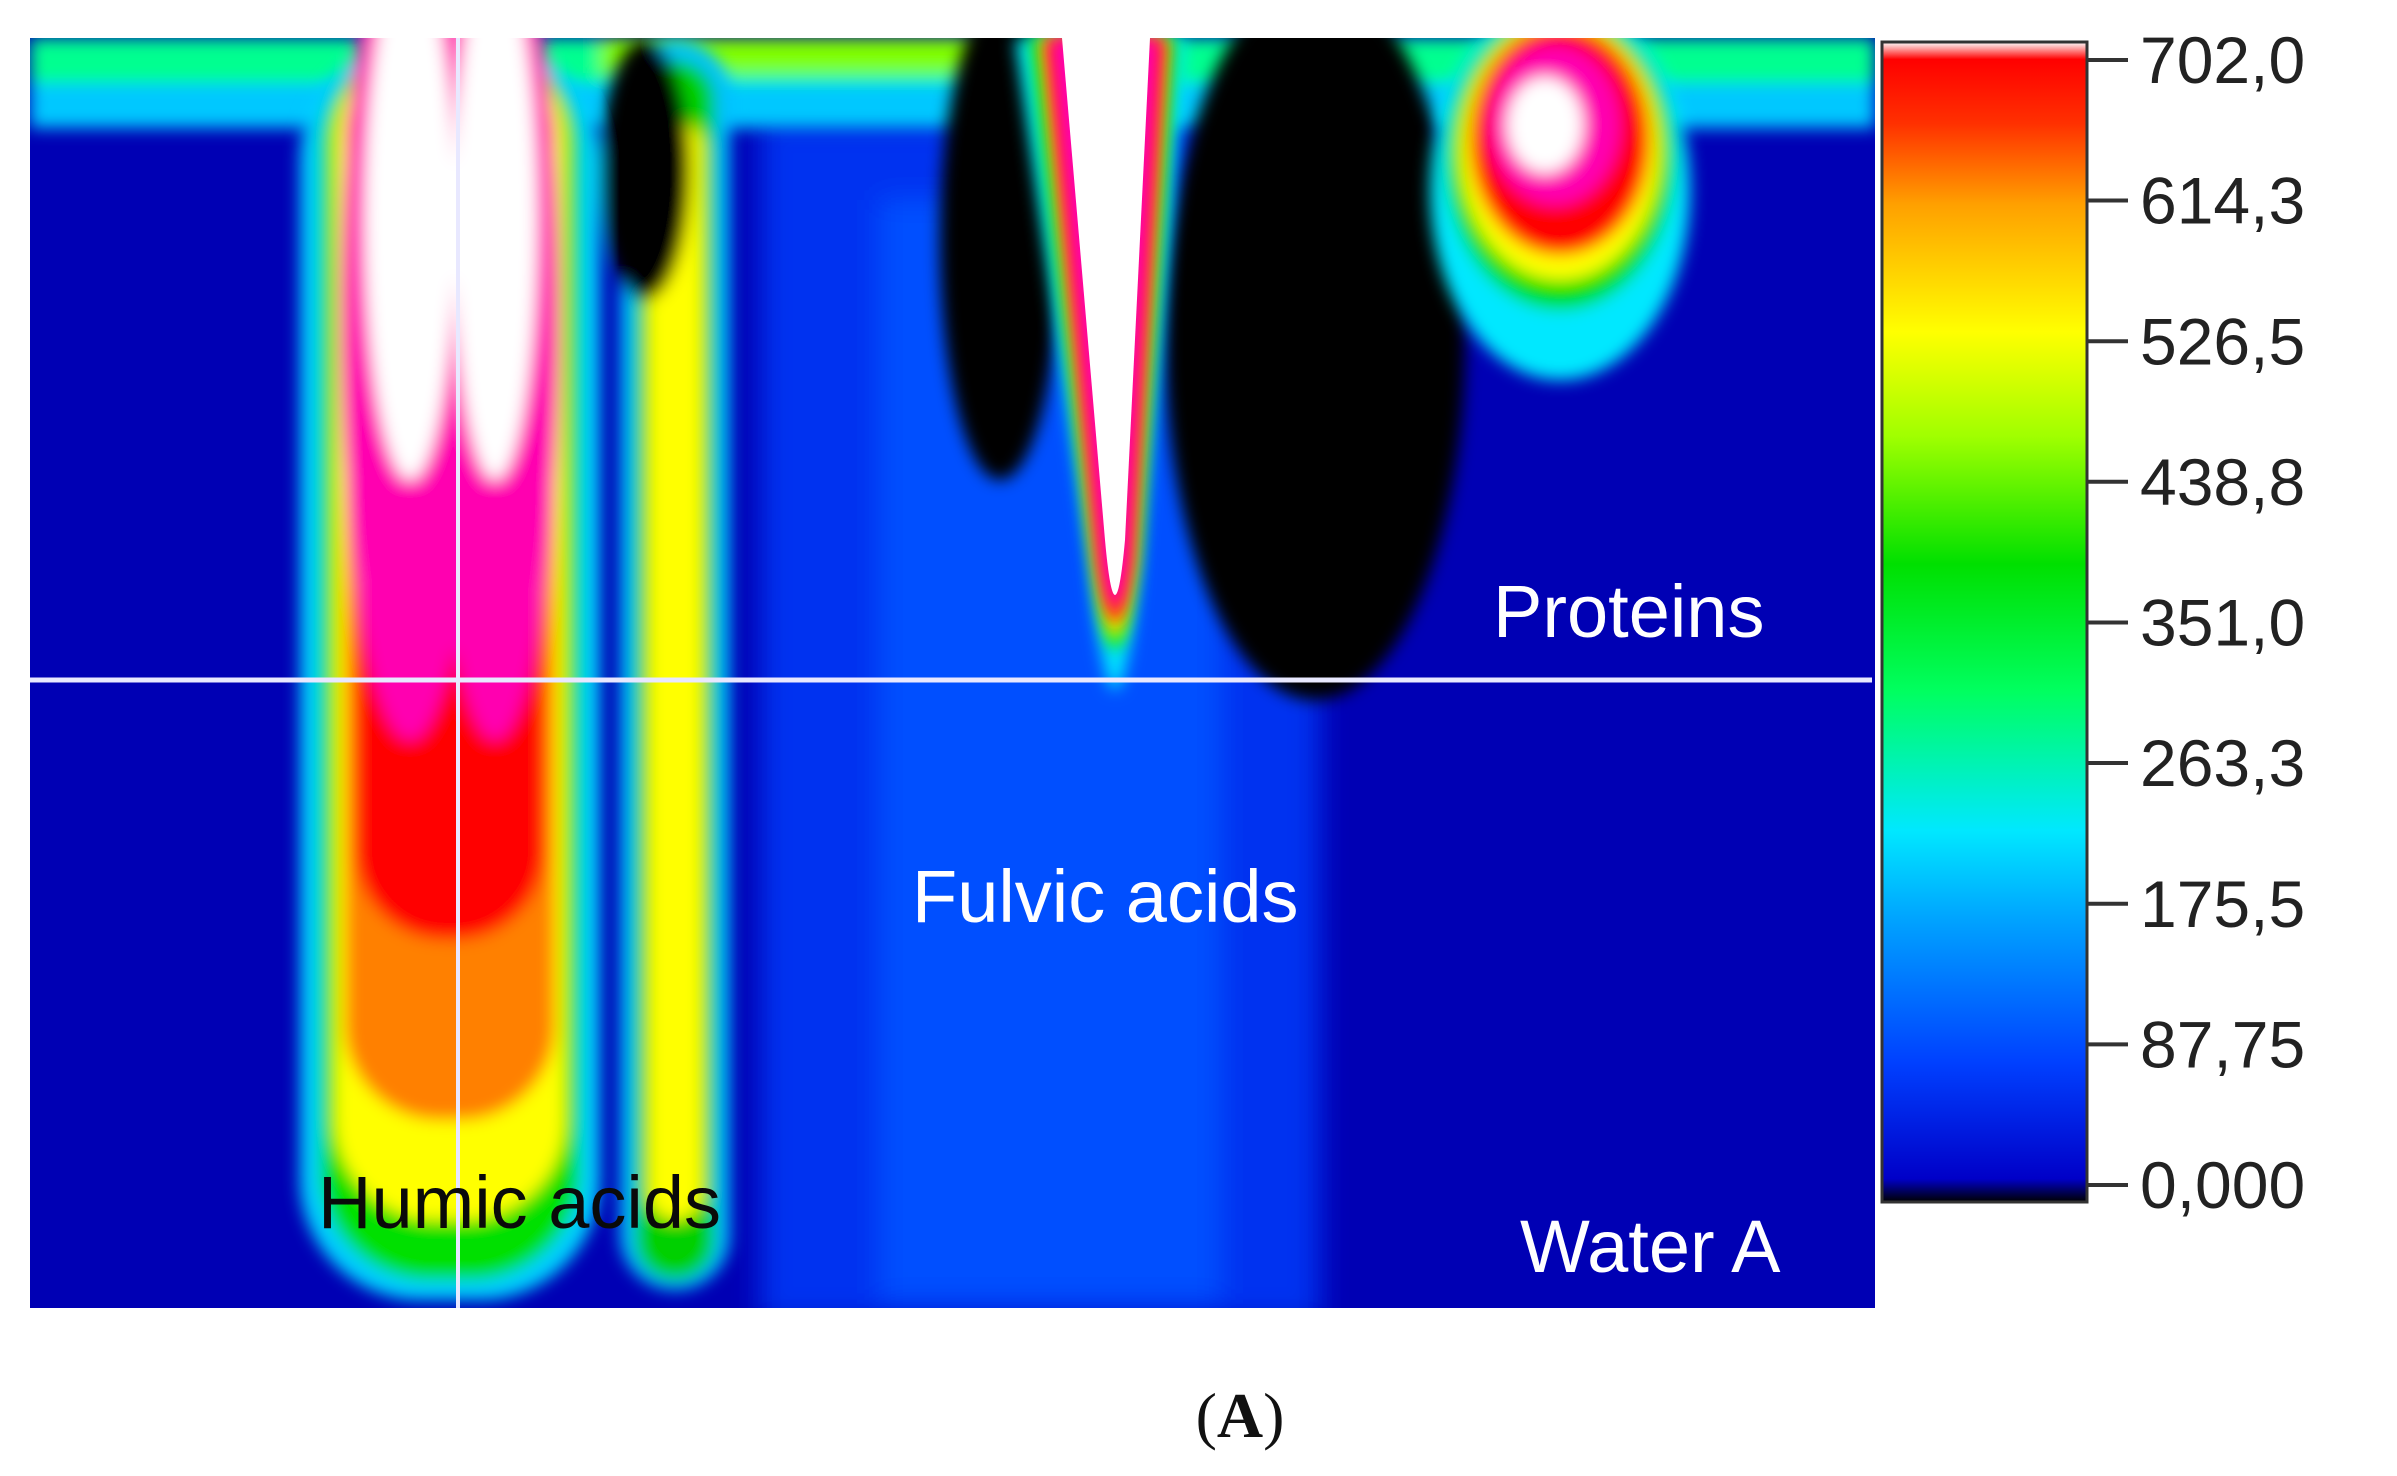 The image size is (2397, 1476). What do you see at coordinates (2222, 201) in the screenshot?
I see `colorbar-tick-label: 614,3` at bounding box center [2222, 201].